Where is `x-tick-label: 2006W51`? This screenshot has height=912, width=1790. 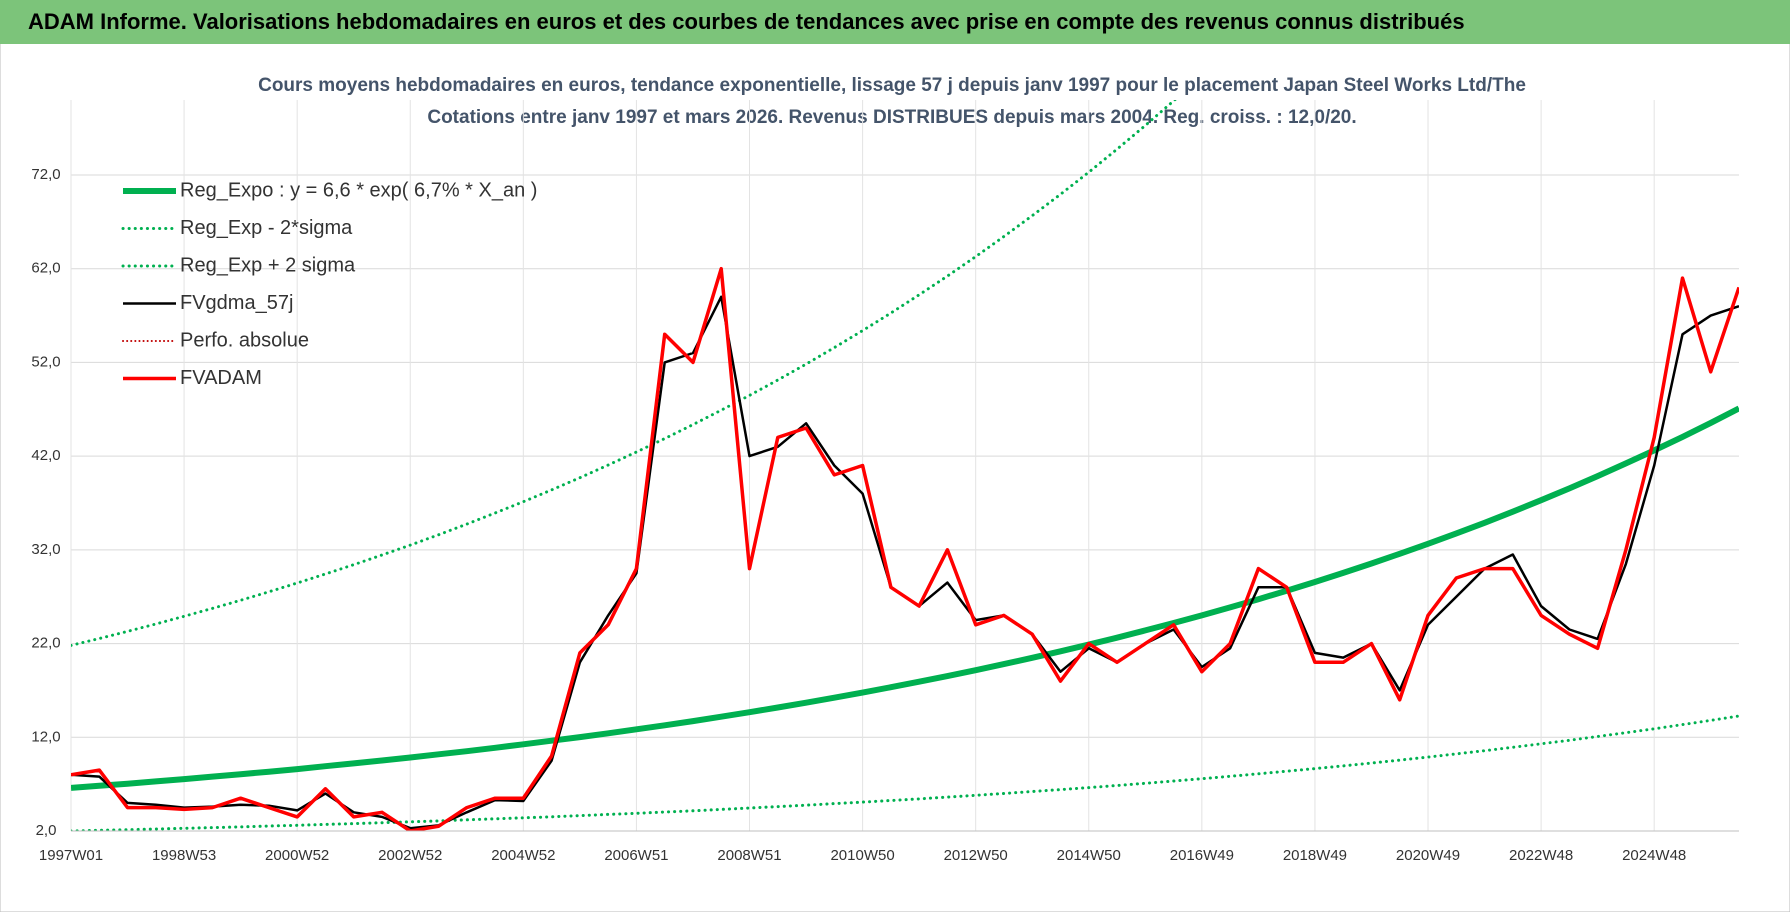 x-tick-label: 2006W51 is located at coordinates (636, 855).